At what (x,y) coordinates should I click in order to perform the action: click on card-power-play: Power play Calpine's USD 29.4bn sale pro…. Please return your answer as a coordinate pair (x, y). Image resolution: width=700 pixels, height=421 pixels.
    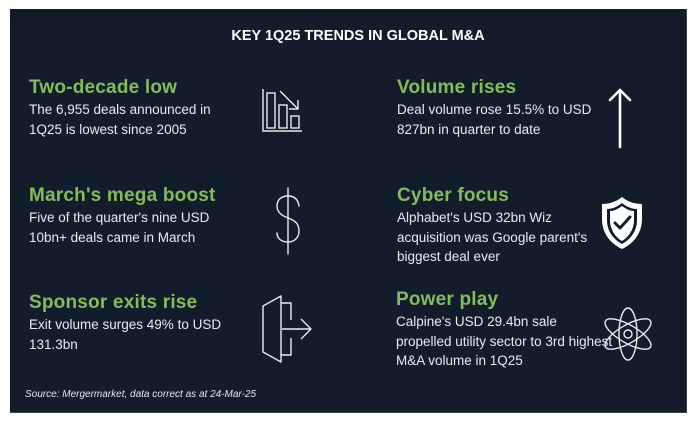
    Looking at the image, I should click on (506, 330).